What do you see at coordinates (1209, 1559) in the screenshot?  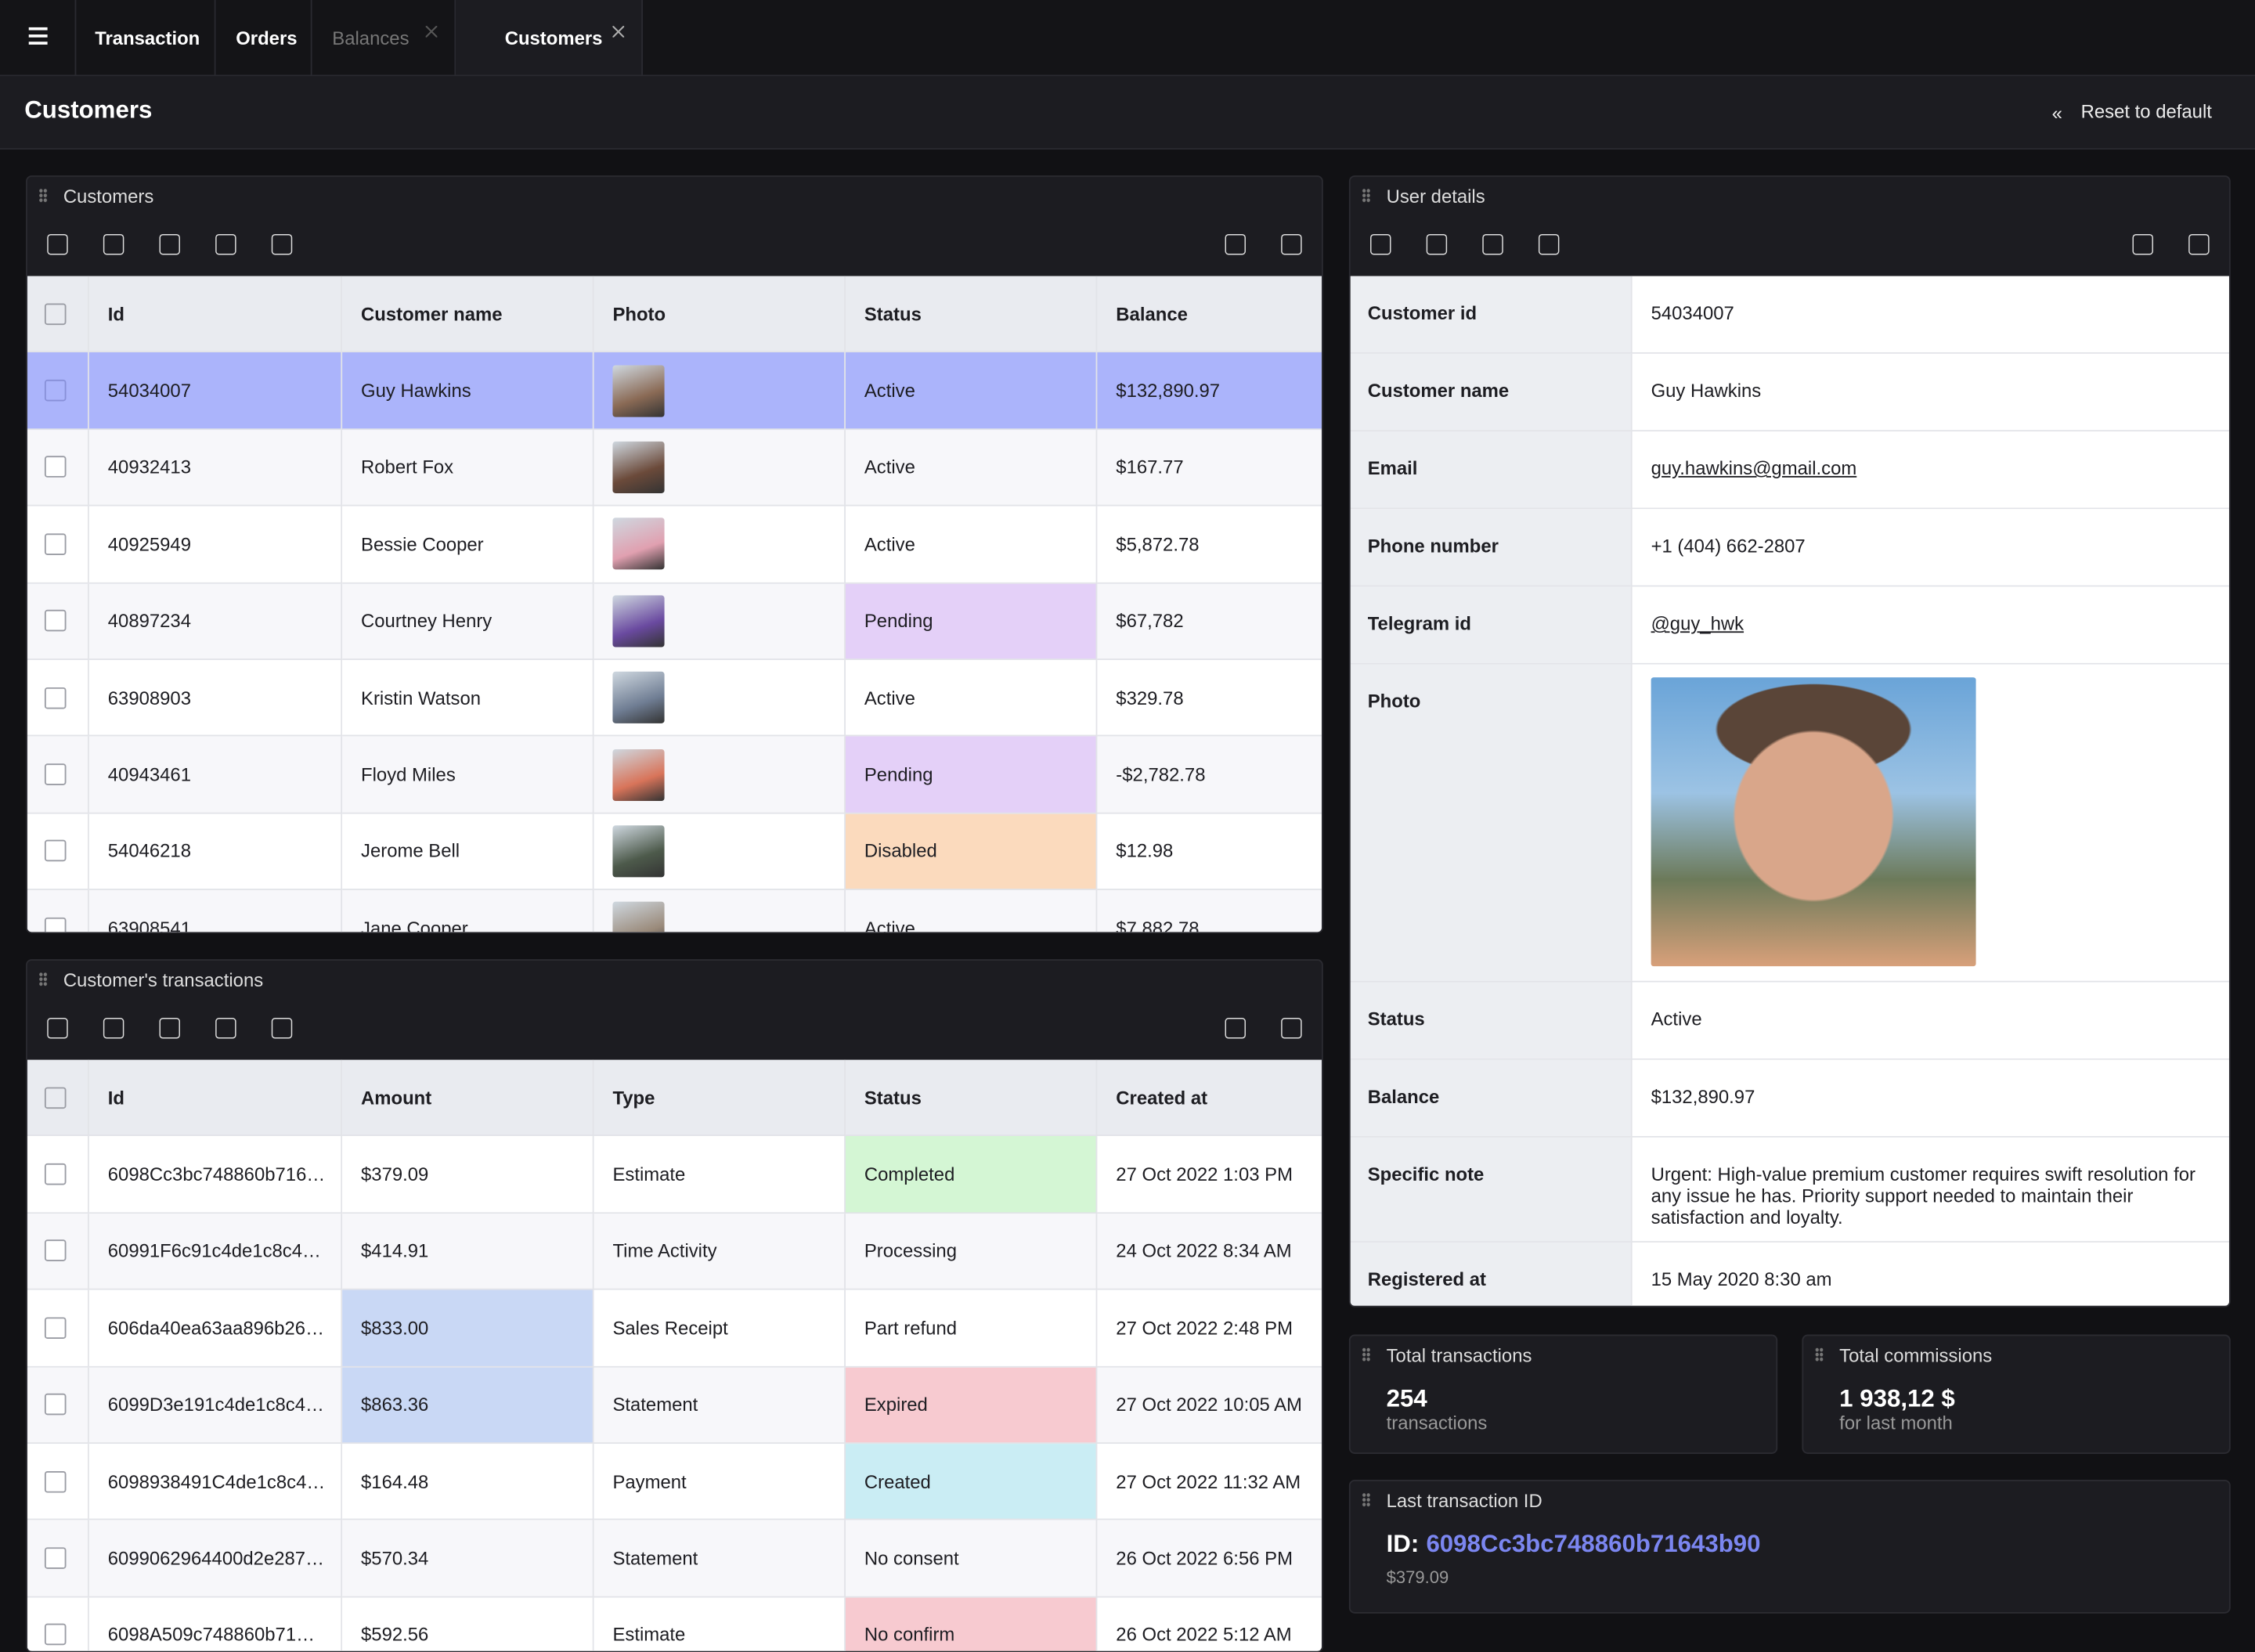 I see `table-cell: 26 Oct 2022 6:56 PM` at bounding box center [1209, 1559].